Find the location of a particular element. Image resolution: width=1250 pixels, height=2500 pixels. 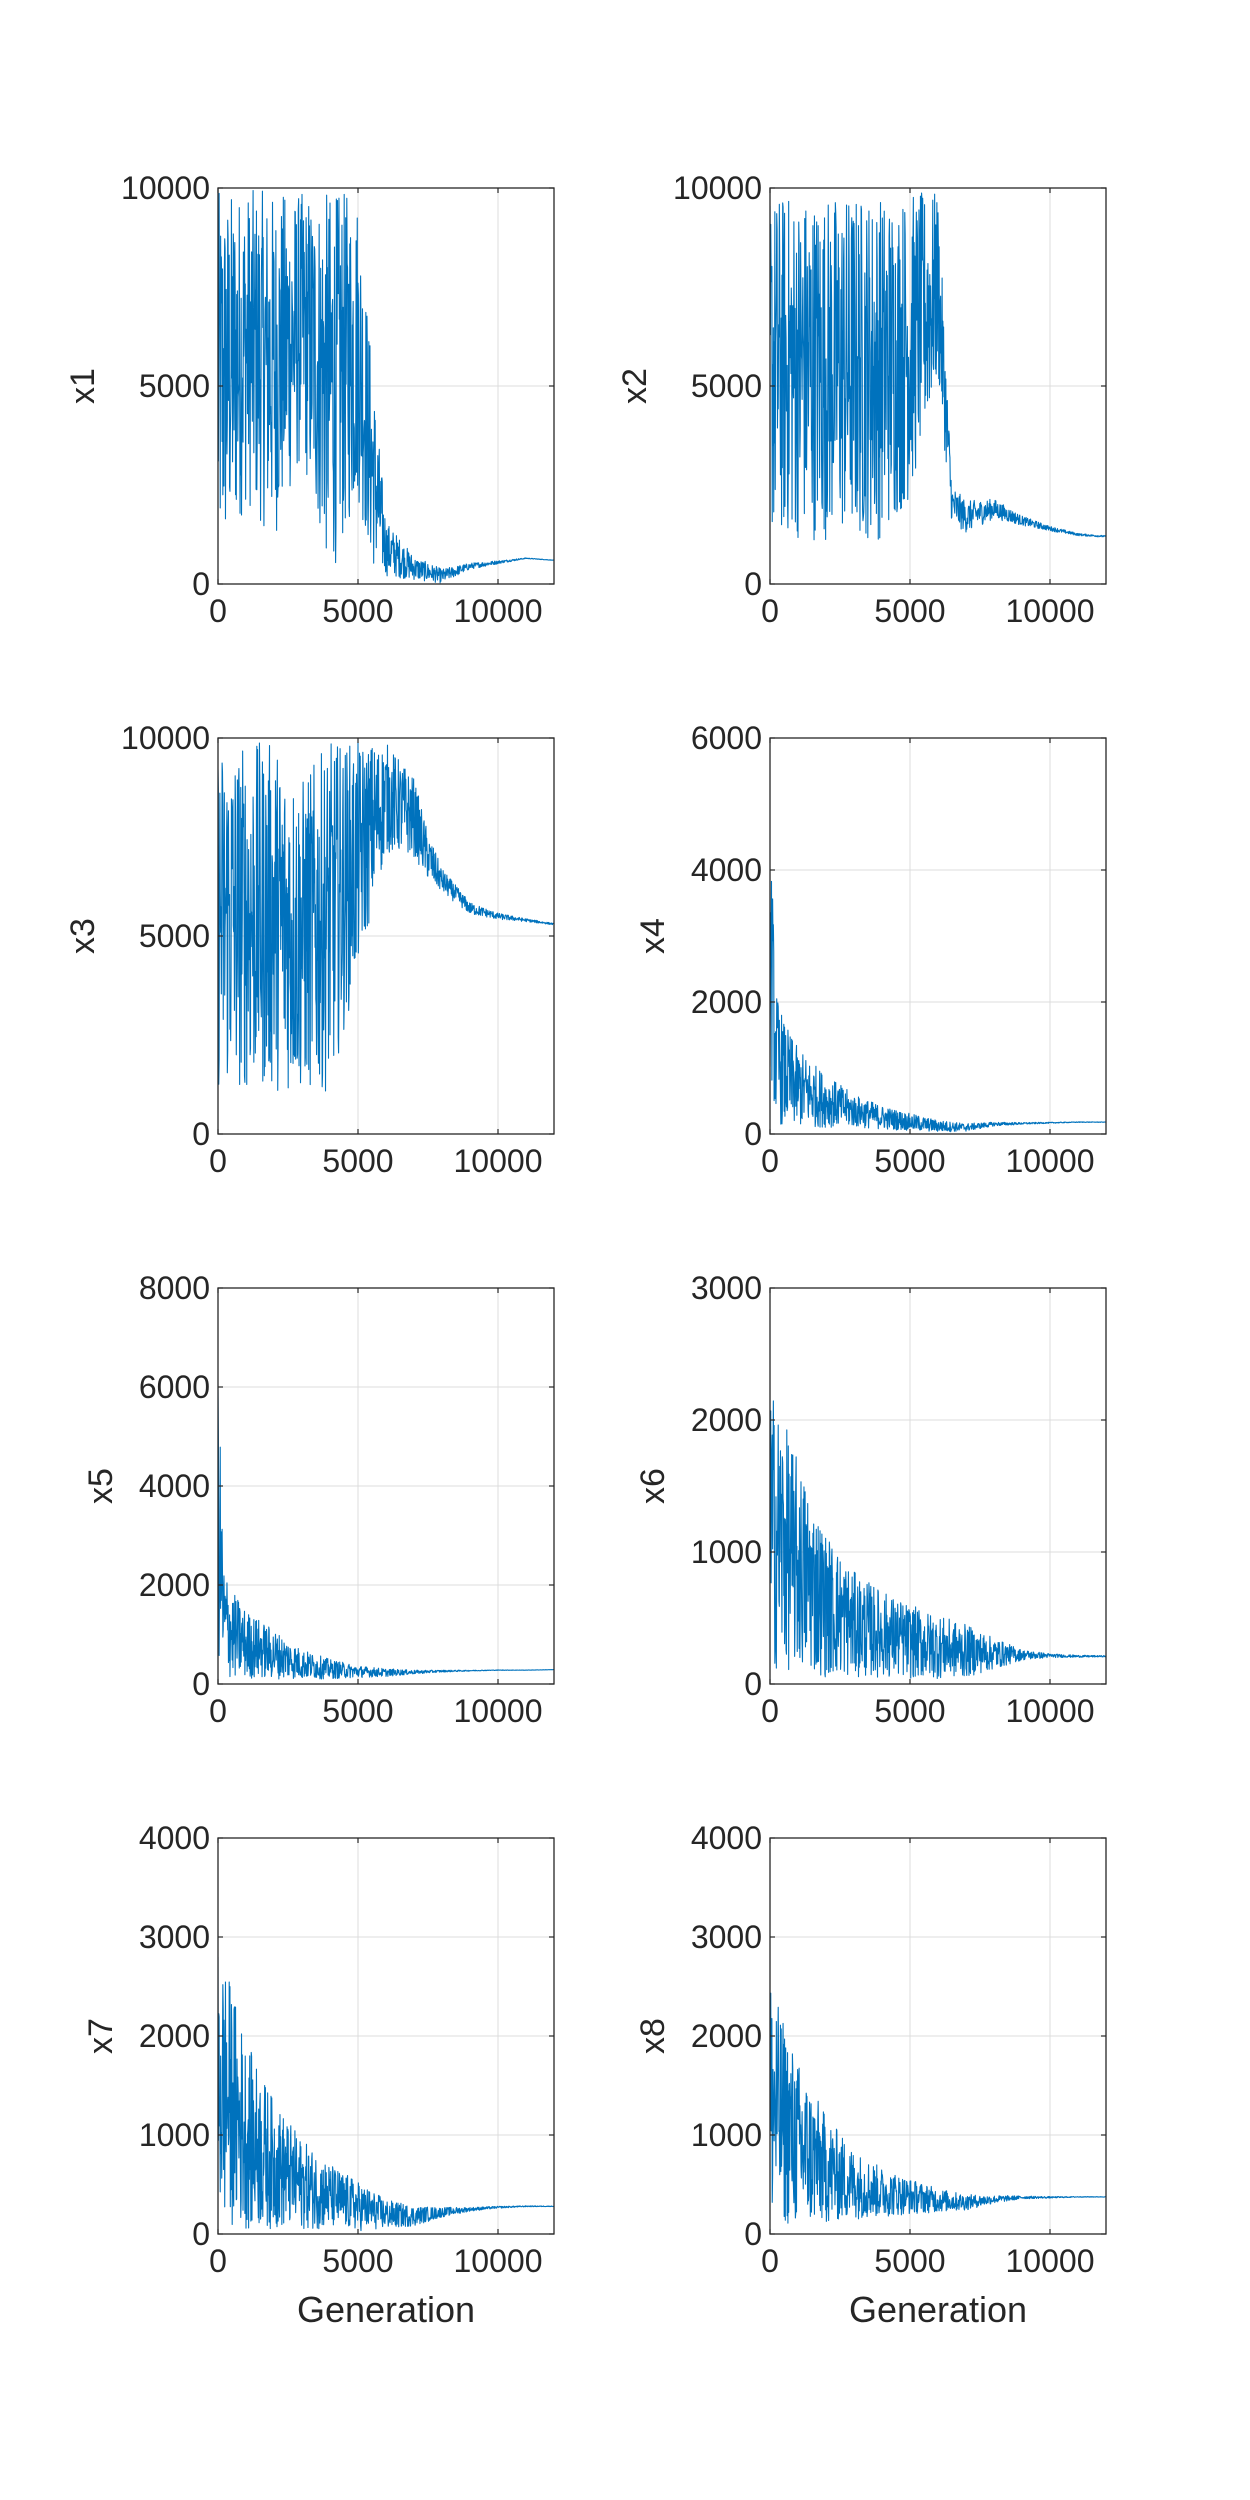

series-line-x2 is located at coordinates (938, 366).